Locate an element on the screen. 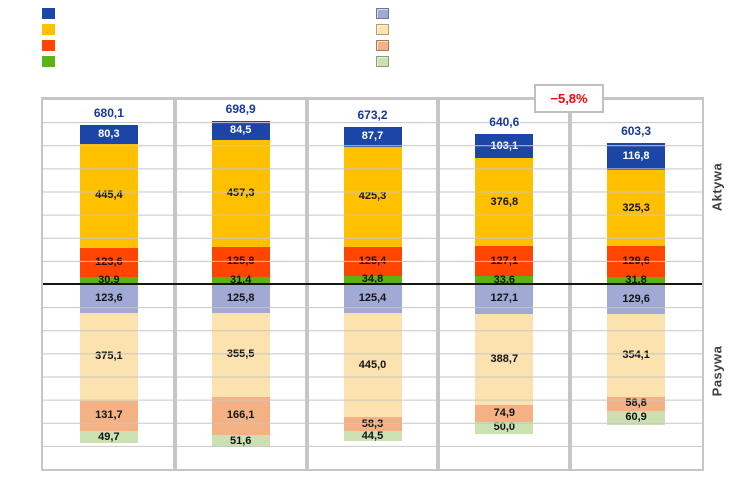  salmon-segment: 58,8 is located at coordinates (636, 404).